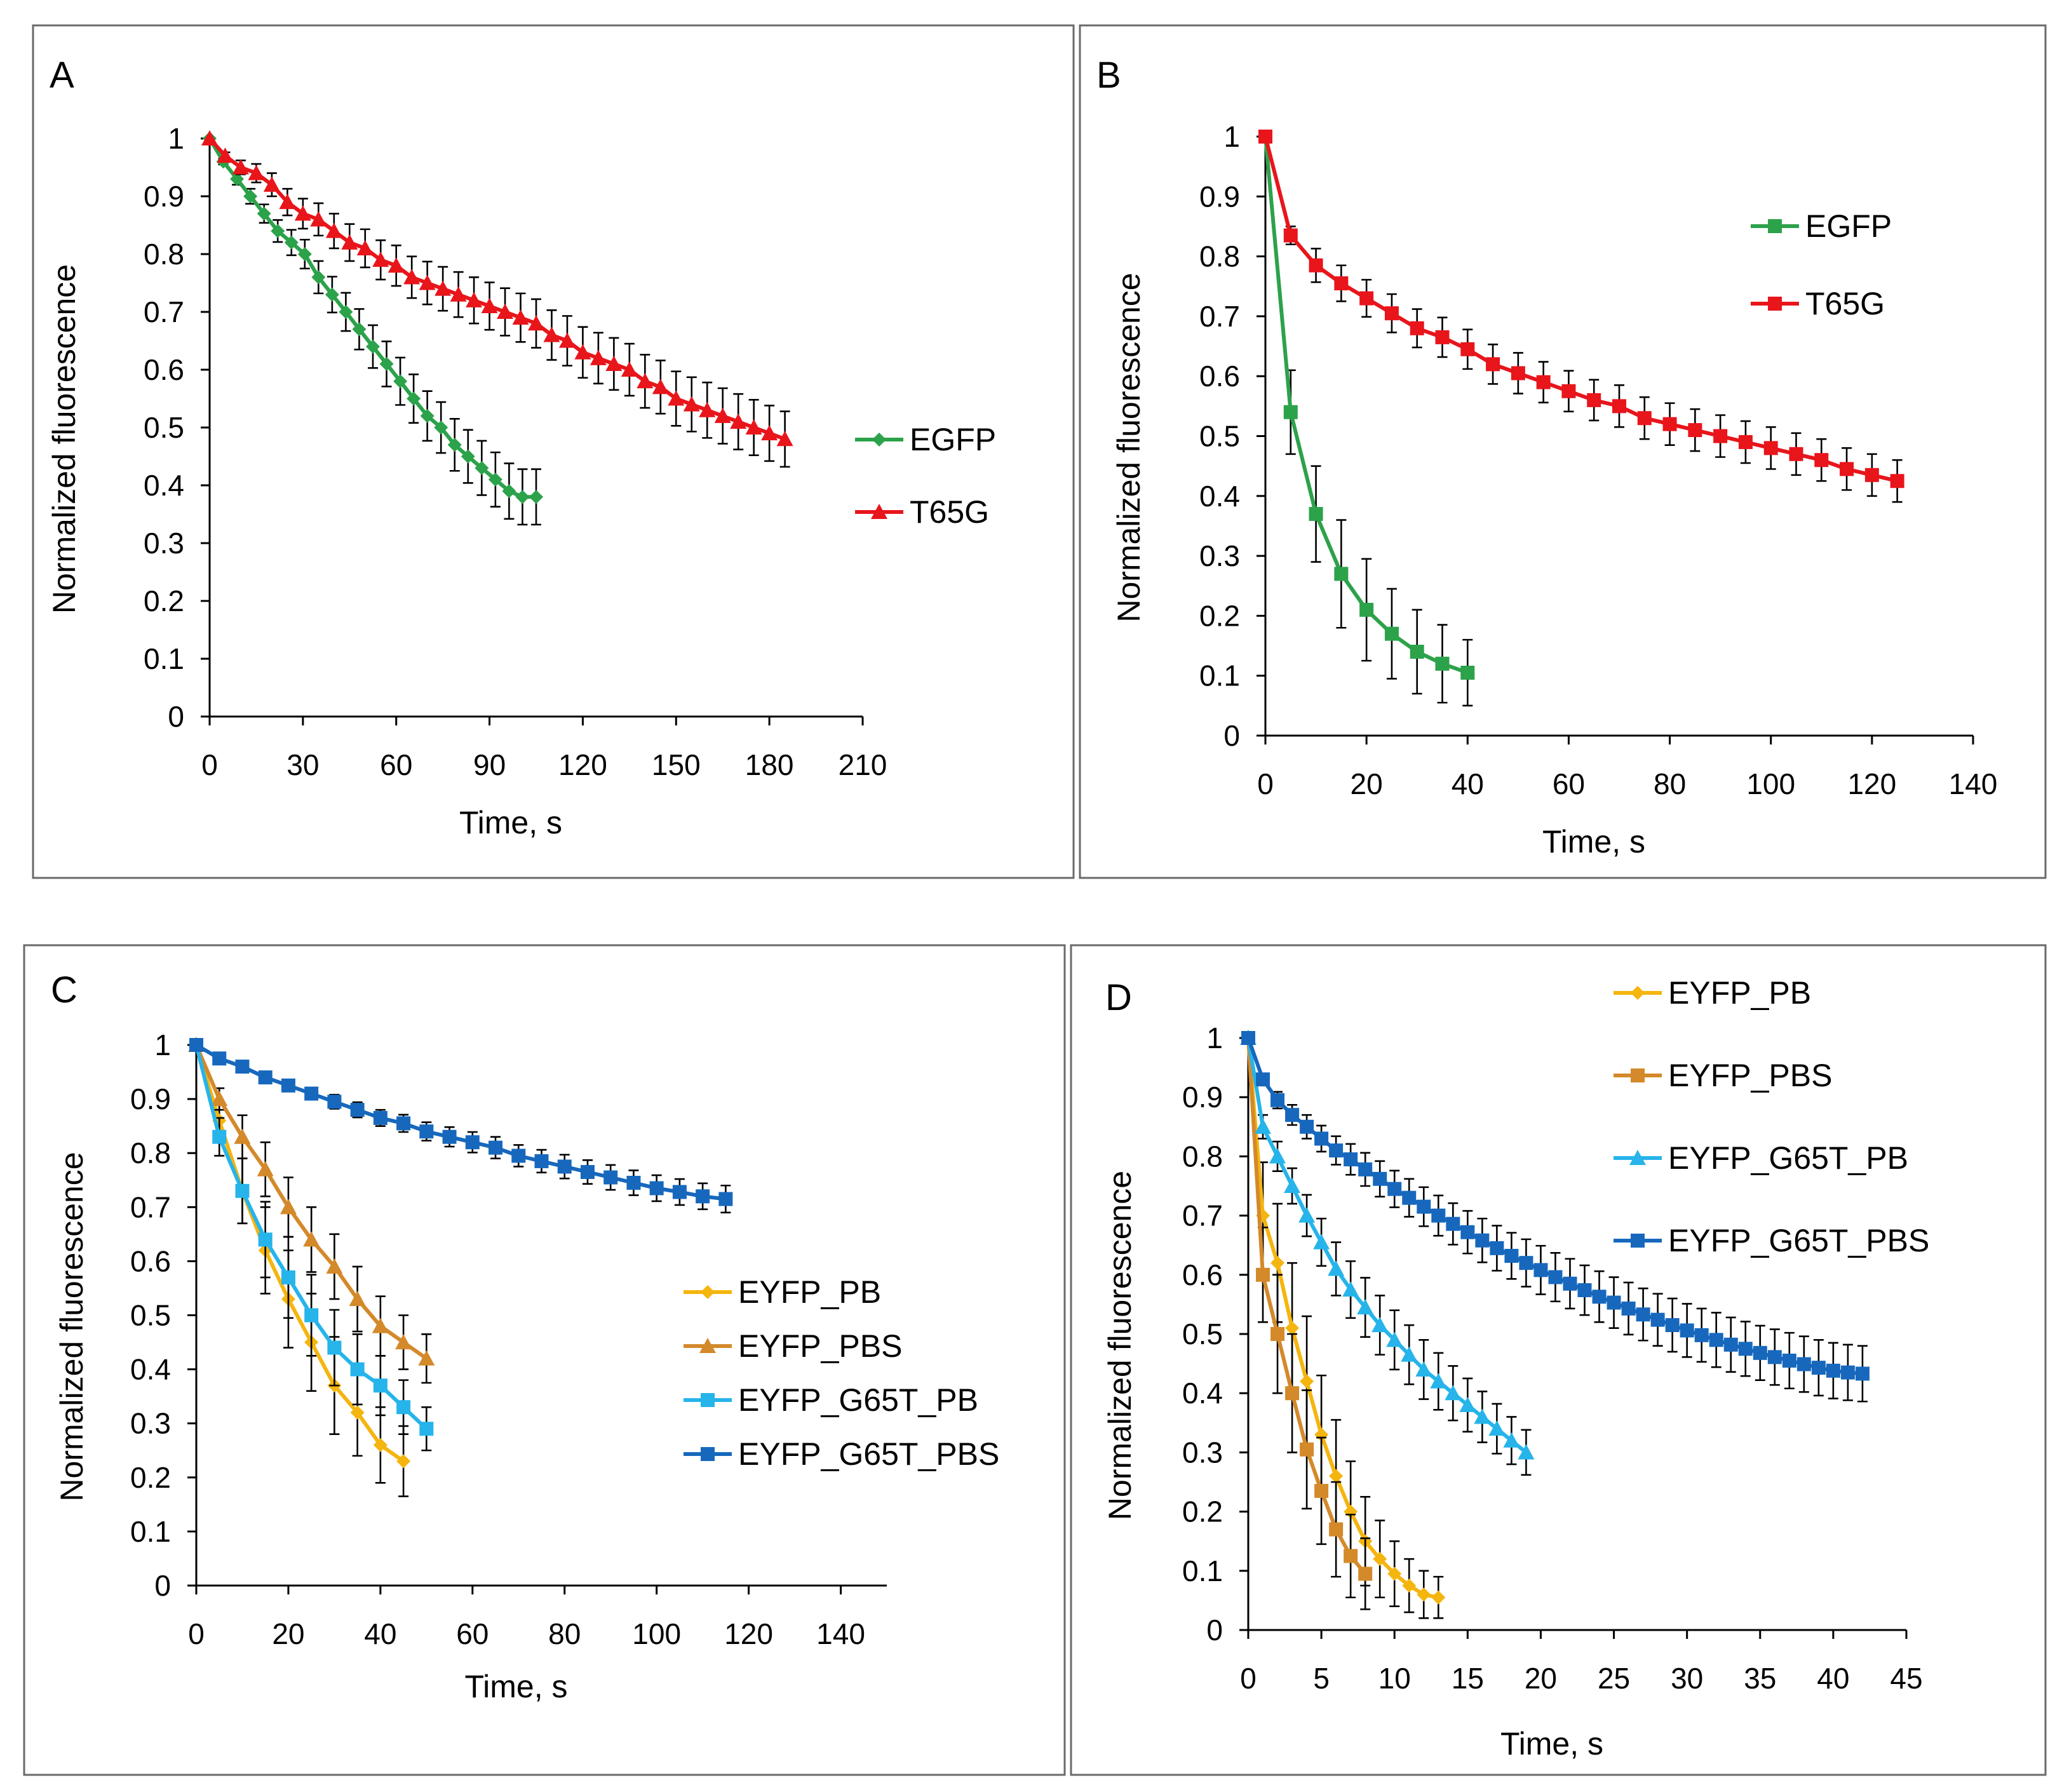 The image size is (2062, 1792). Describe the element at coordinates (1822, 226) in the screenshot. I see `legend-item-b-egfp: EGFP` at that location.